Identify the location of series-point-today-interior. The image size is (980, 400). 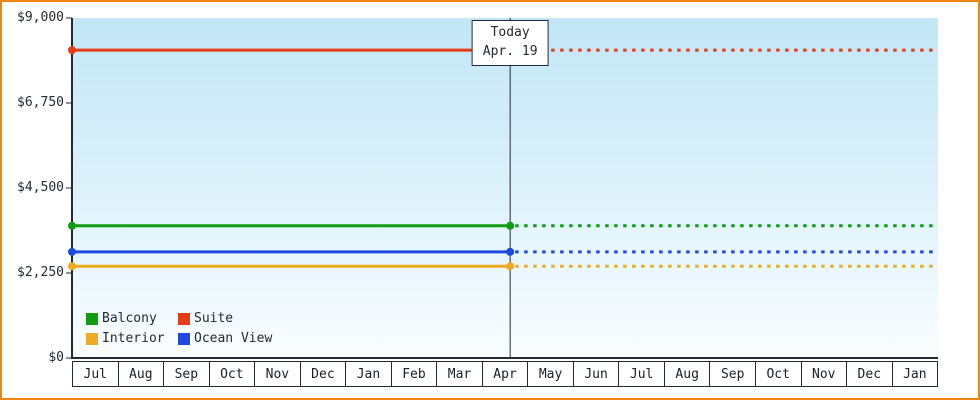
(510, 266).